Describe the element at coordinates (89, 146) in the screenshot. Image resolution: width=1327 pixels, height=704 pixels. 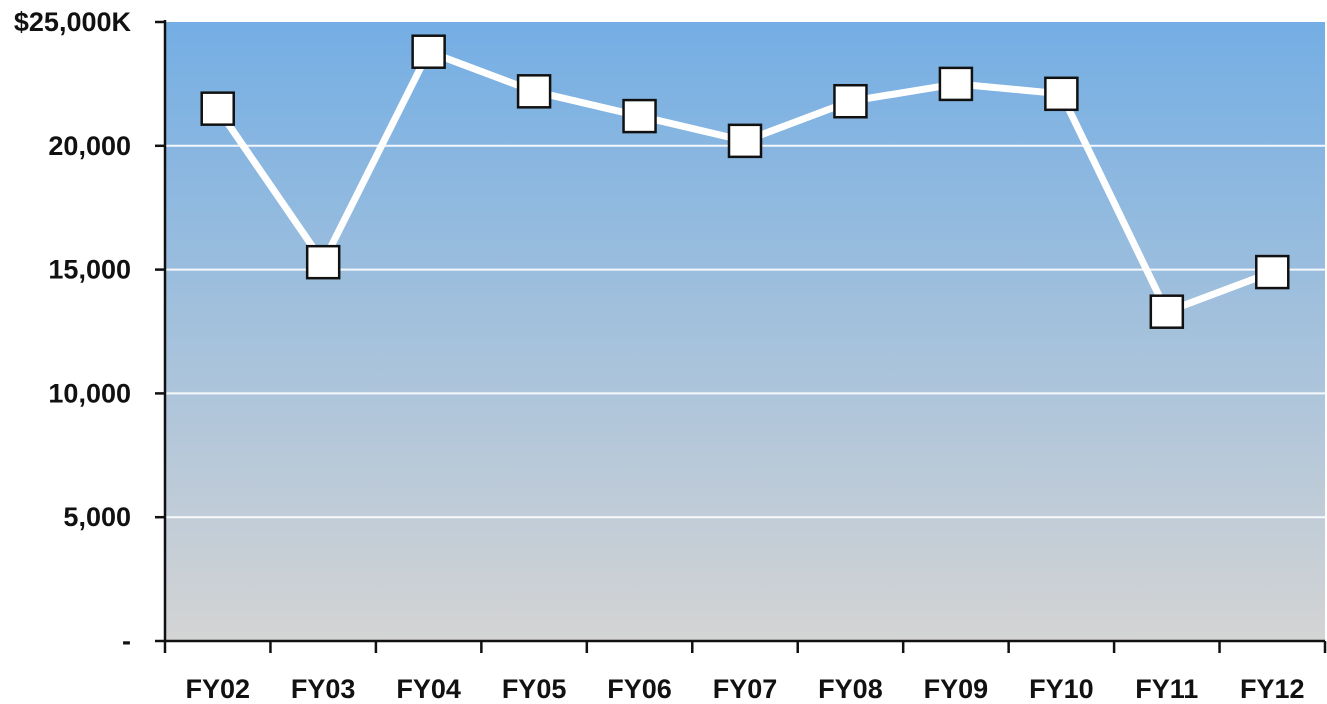
I see `y-tick-label: 20,000` at that location.